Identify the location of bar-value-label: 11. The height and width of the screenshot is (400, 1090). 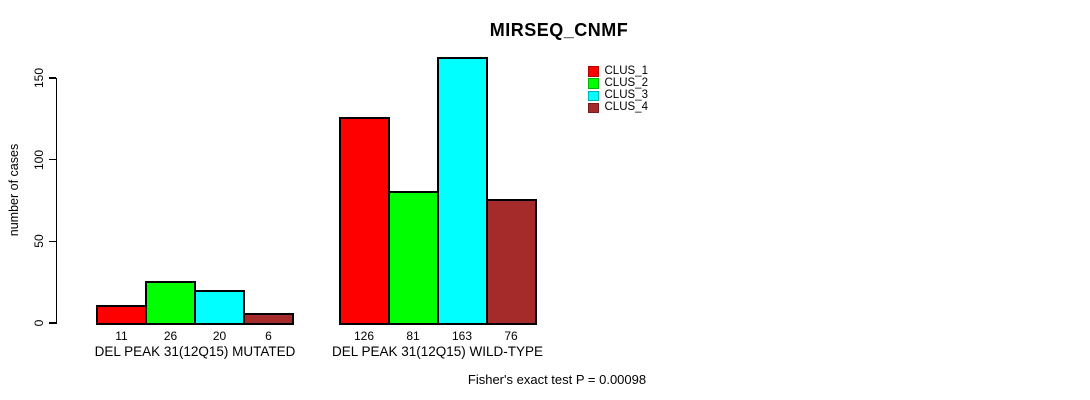
(121, 336).